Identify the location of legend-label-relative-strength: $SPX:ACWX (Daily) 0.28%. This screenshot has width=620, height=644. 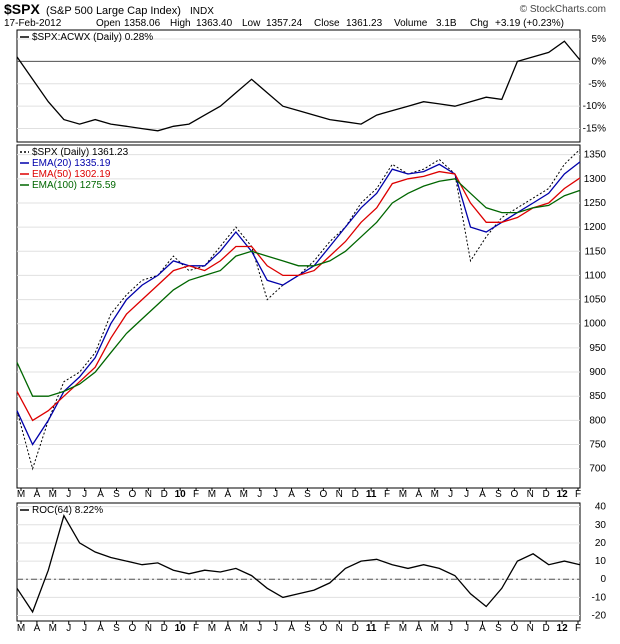
(92, 37).